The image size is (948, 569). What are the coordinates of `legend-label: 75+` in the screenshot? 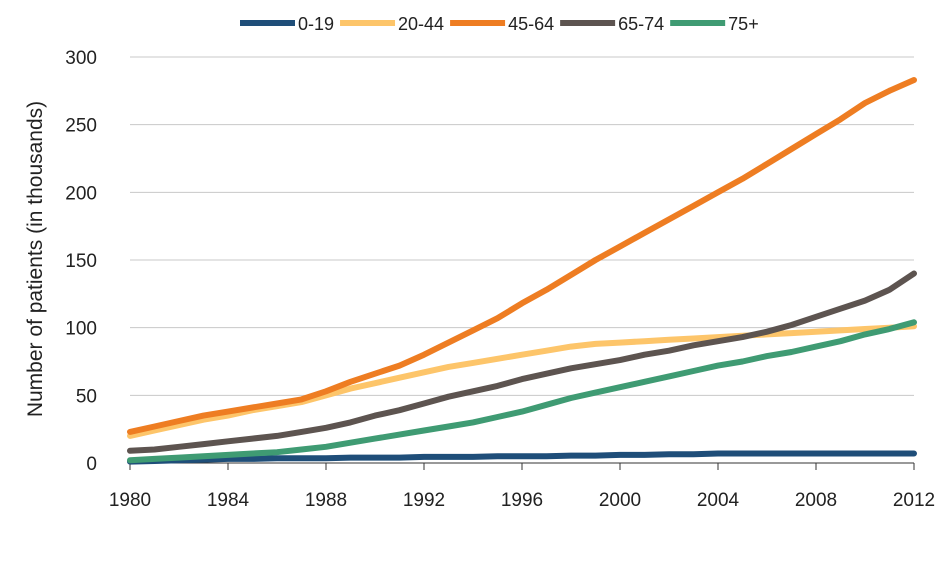 It's located at (743, 24).